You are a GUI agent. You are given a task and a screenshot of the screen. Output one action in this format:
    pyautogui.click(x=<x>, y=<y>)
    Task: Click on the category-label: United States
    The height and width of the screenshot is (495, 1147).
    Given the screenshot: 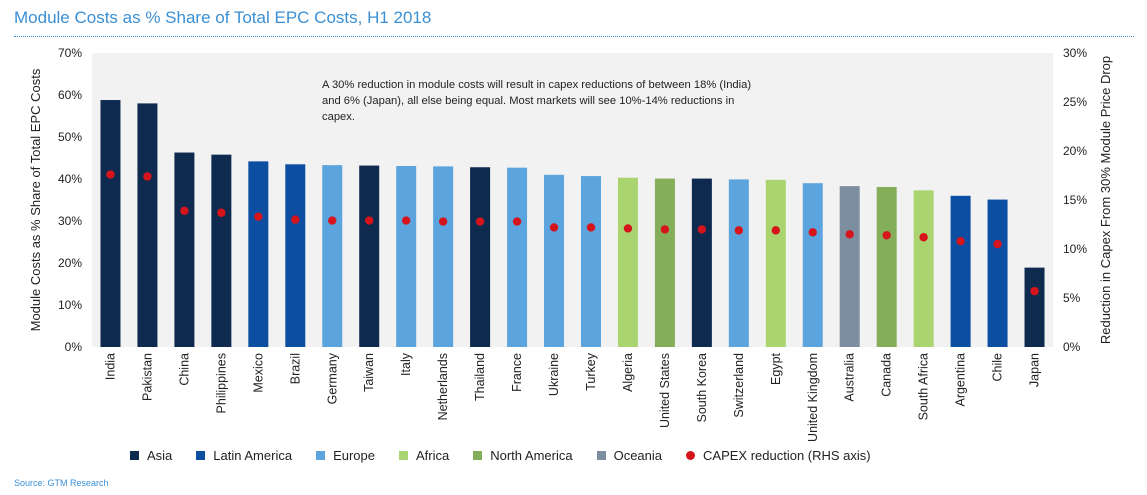 What is the action you would take?
    pyautogui.click(x=665, y=390)
    